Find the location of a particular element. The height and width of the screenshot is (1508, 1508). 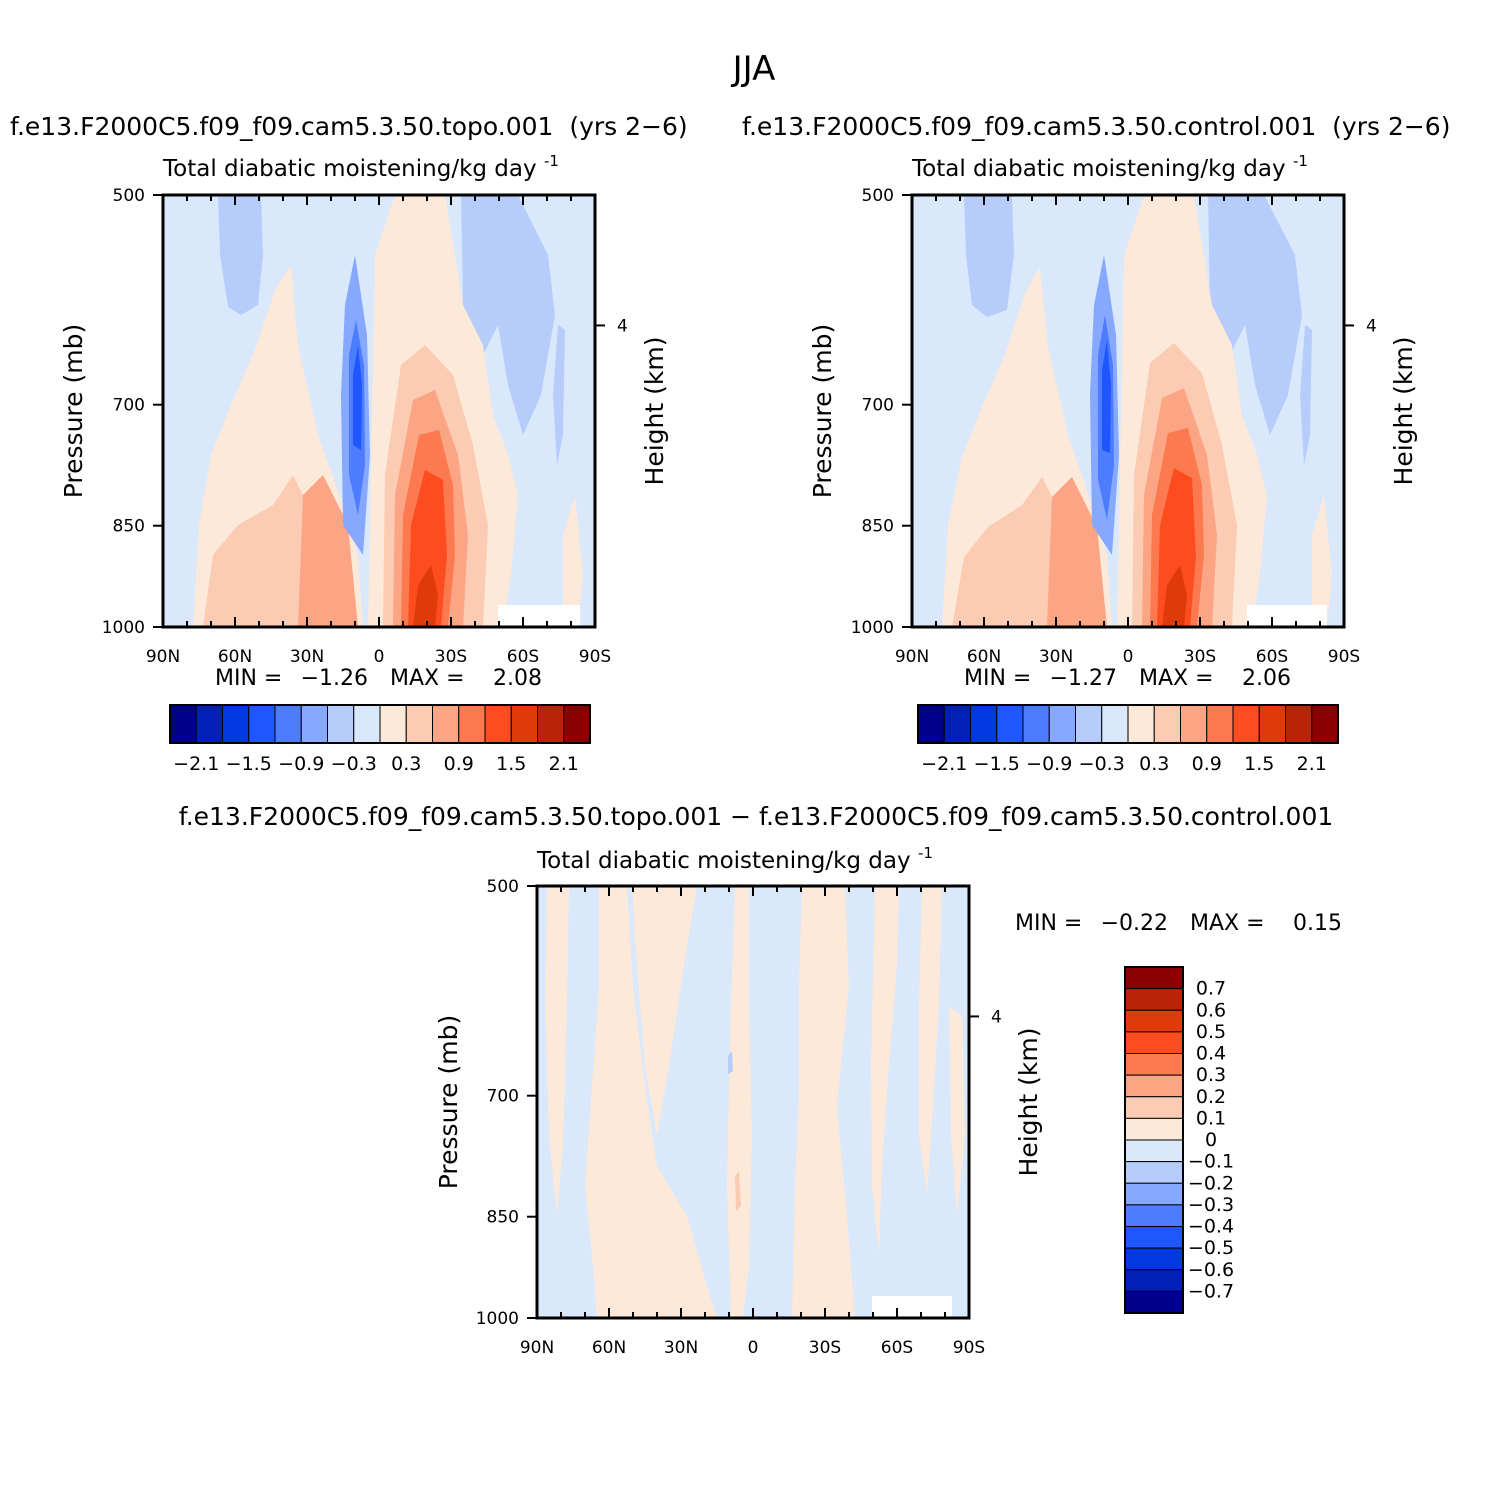

field-neg-band-sh2 is located at coordinates (559, 395).